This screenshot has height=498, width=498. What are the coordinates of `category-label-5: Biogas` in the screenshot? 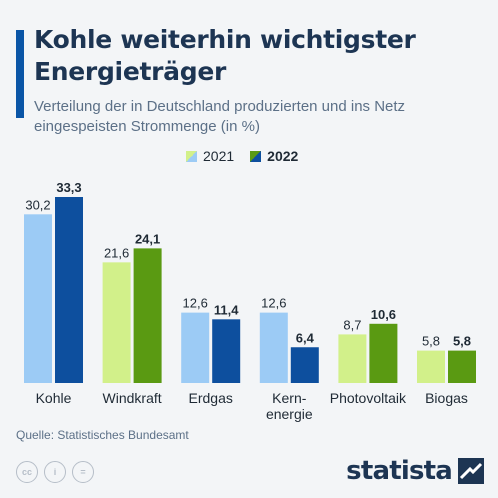 It's located at (446, 398).